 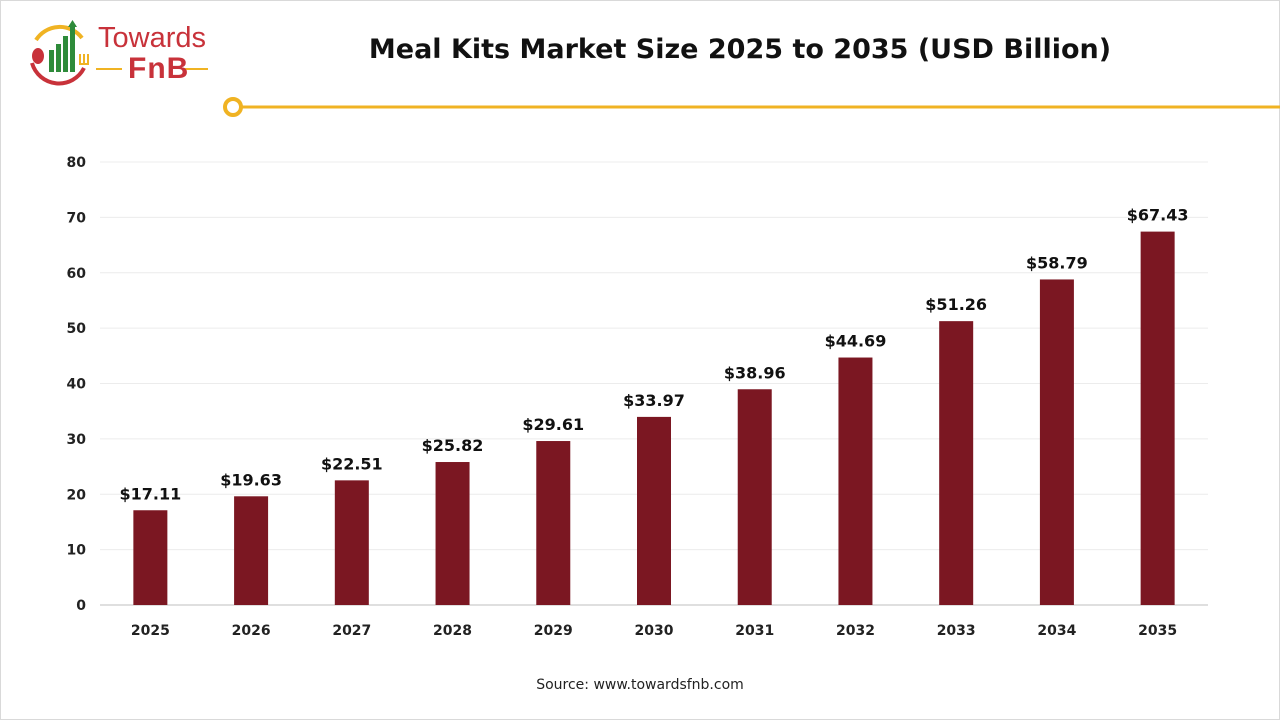 What do you see at coordinates (77, 495) in the screenshot?
I see `y-tick-label: 20` at bounding box center [77, 495].